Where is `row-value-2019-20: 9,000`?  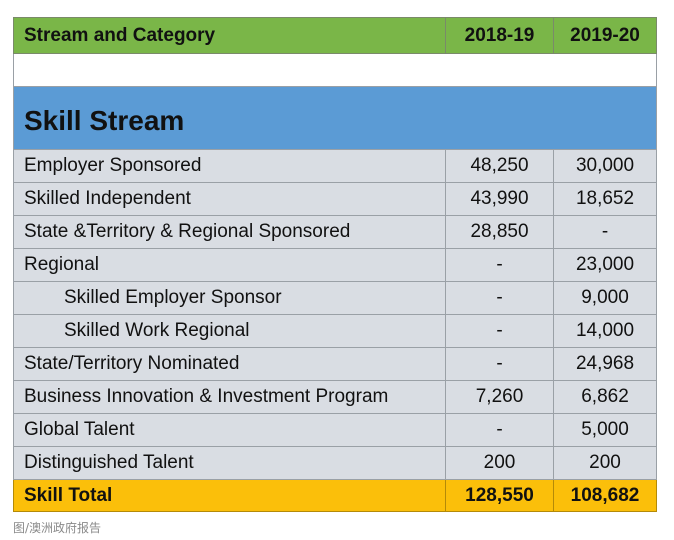
row-value-2019-20: 9,000 is located at coordinates (605, 298).